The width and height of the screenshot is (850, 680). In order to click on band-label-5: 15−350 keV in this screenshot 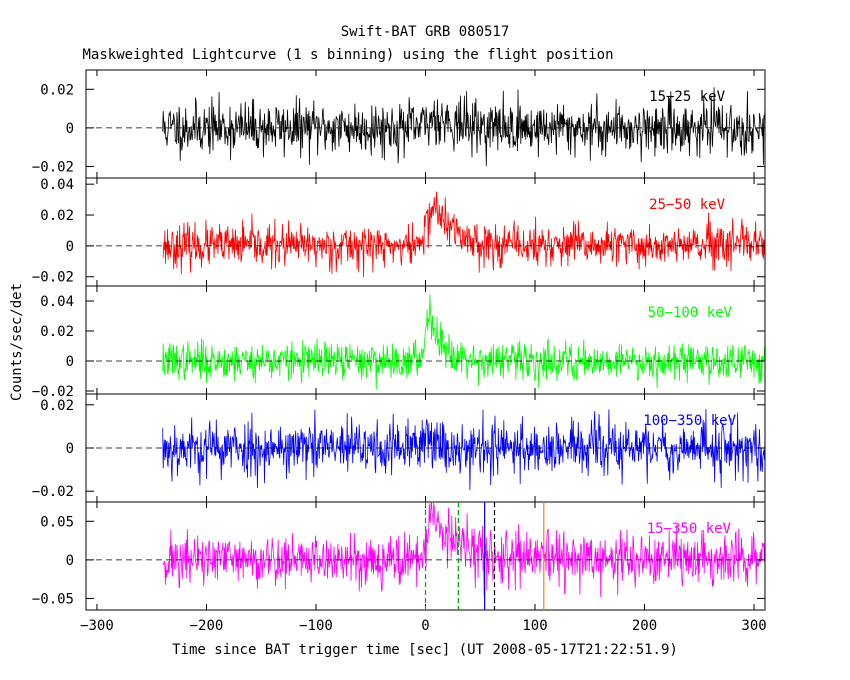, I will do `click(689, 529)`.